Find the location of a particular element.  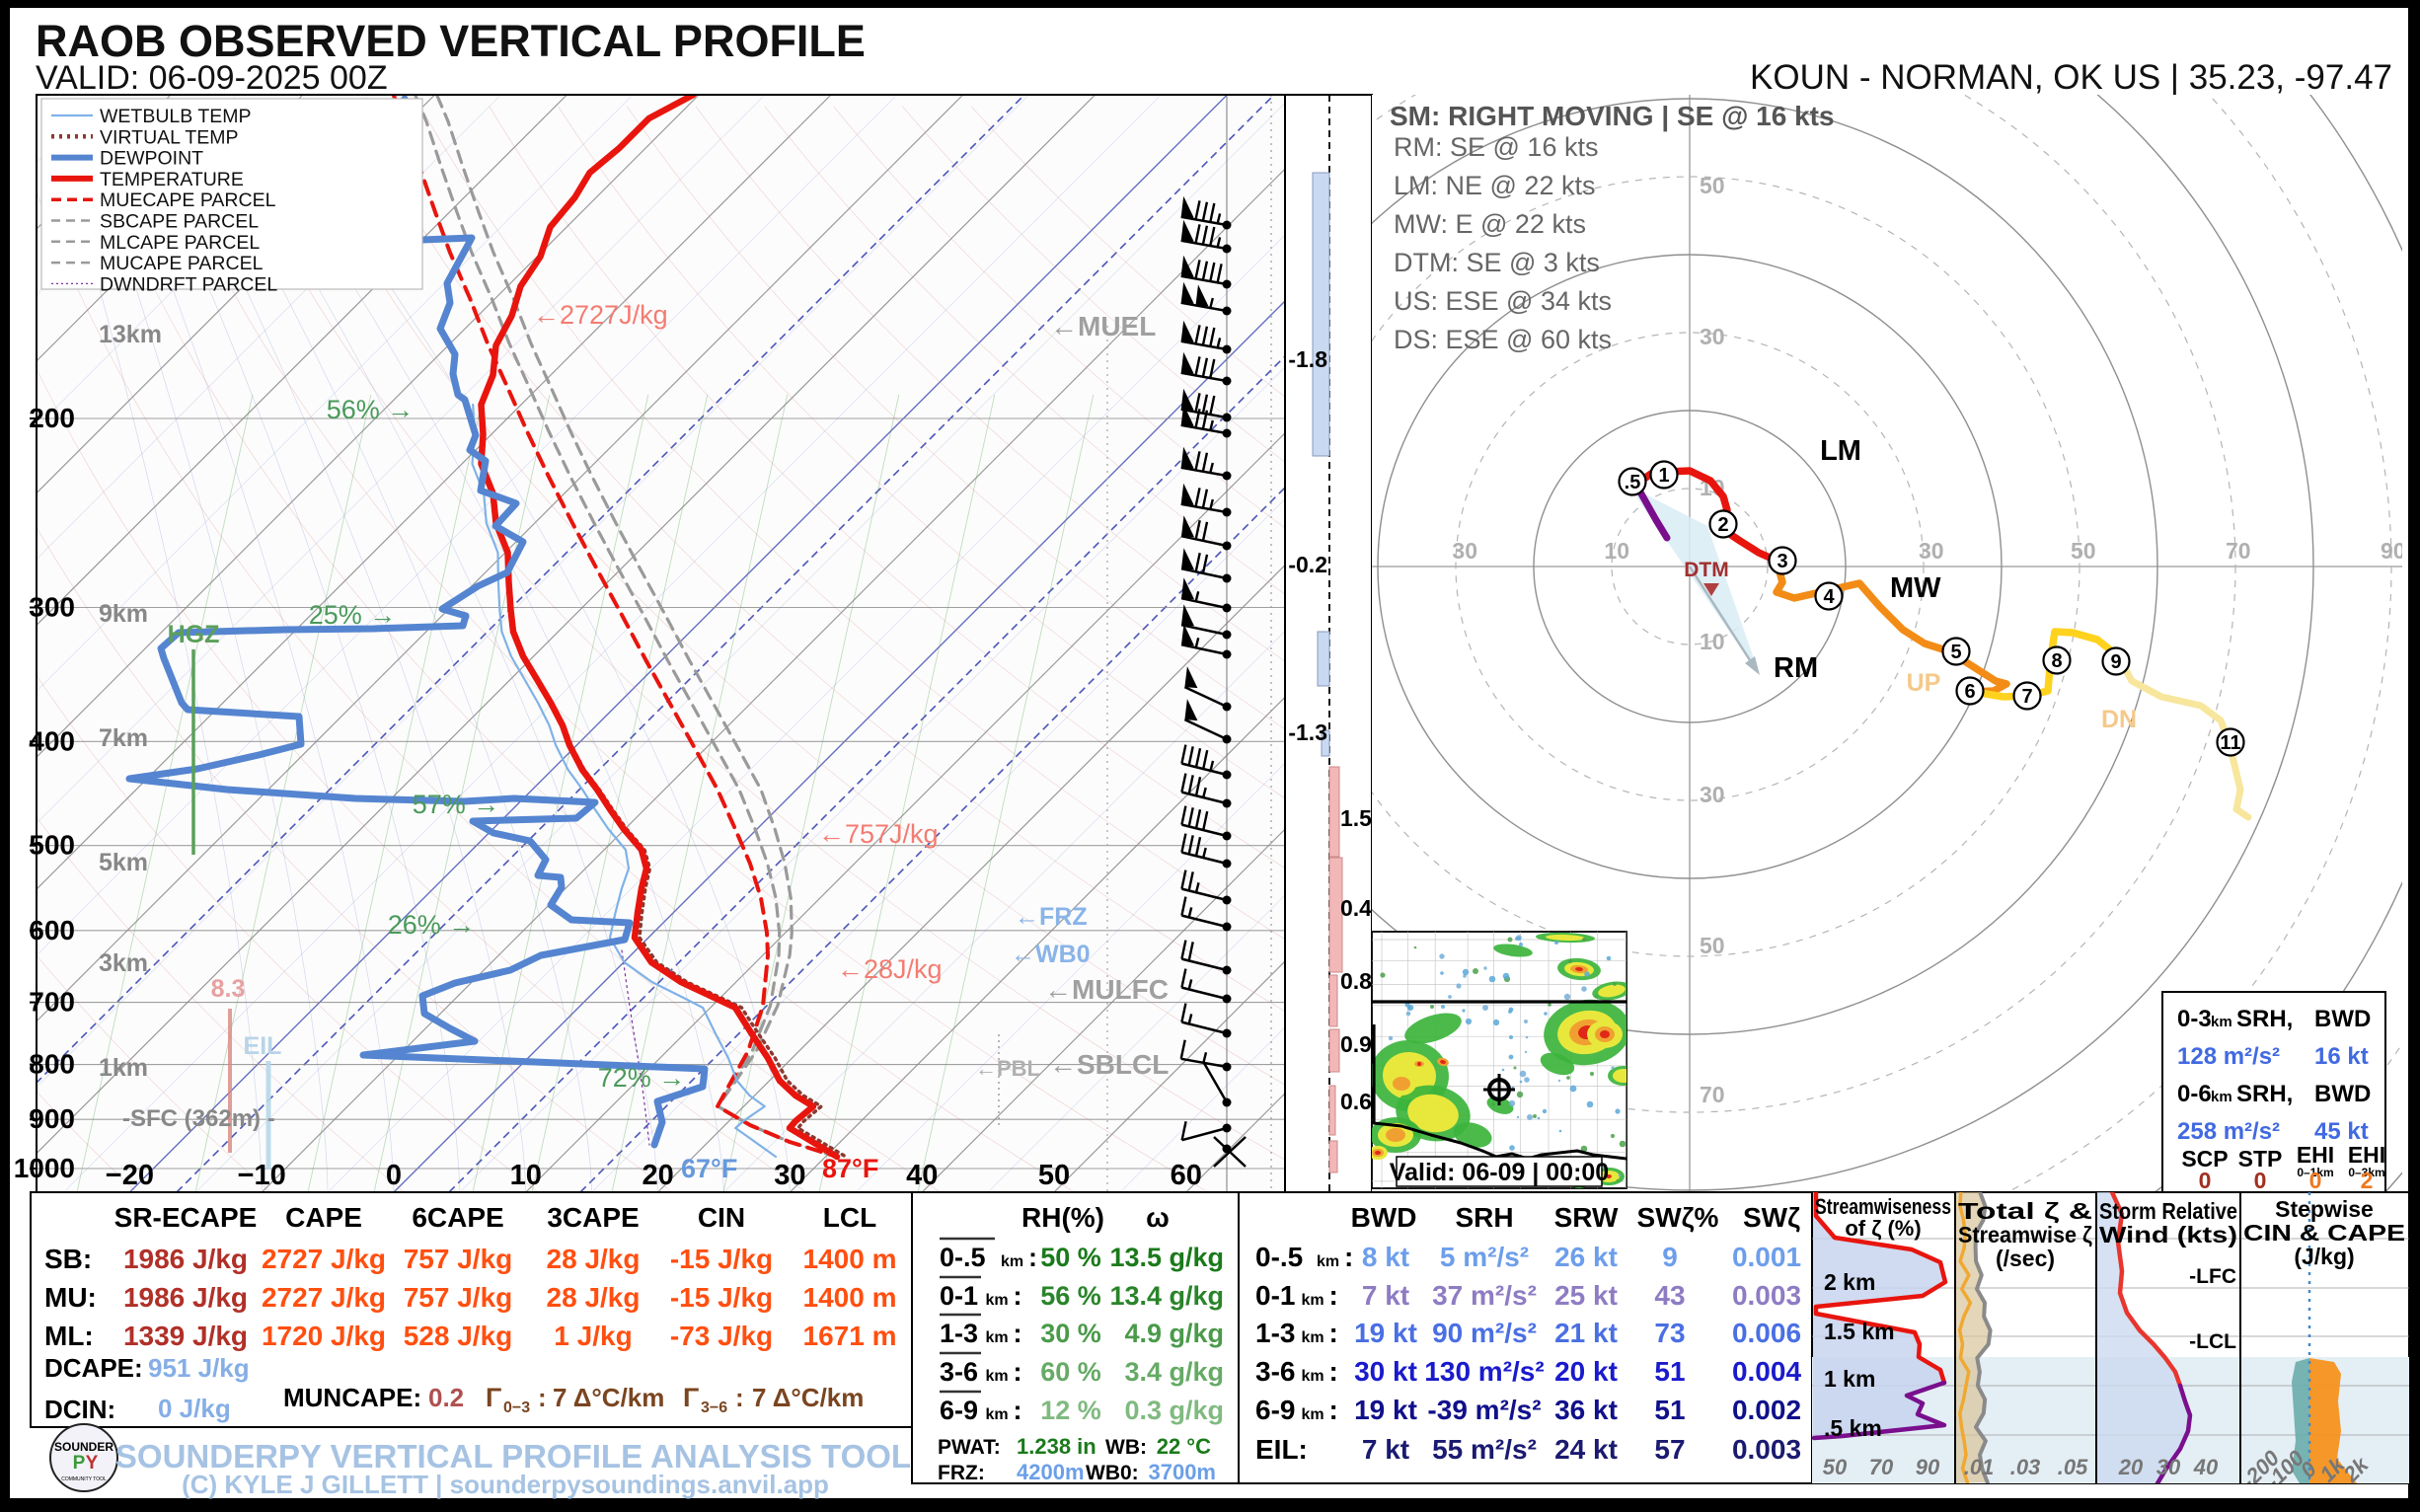

svg-text: CIN & CAPE is located at coordinates (2324, 1233).